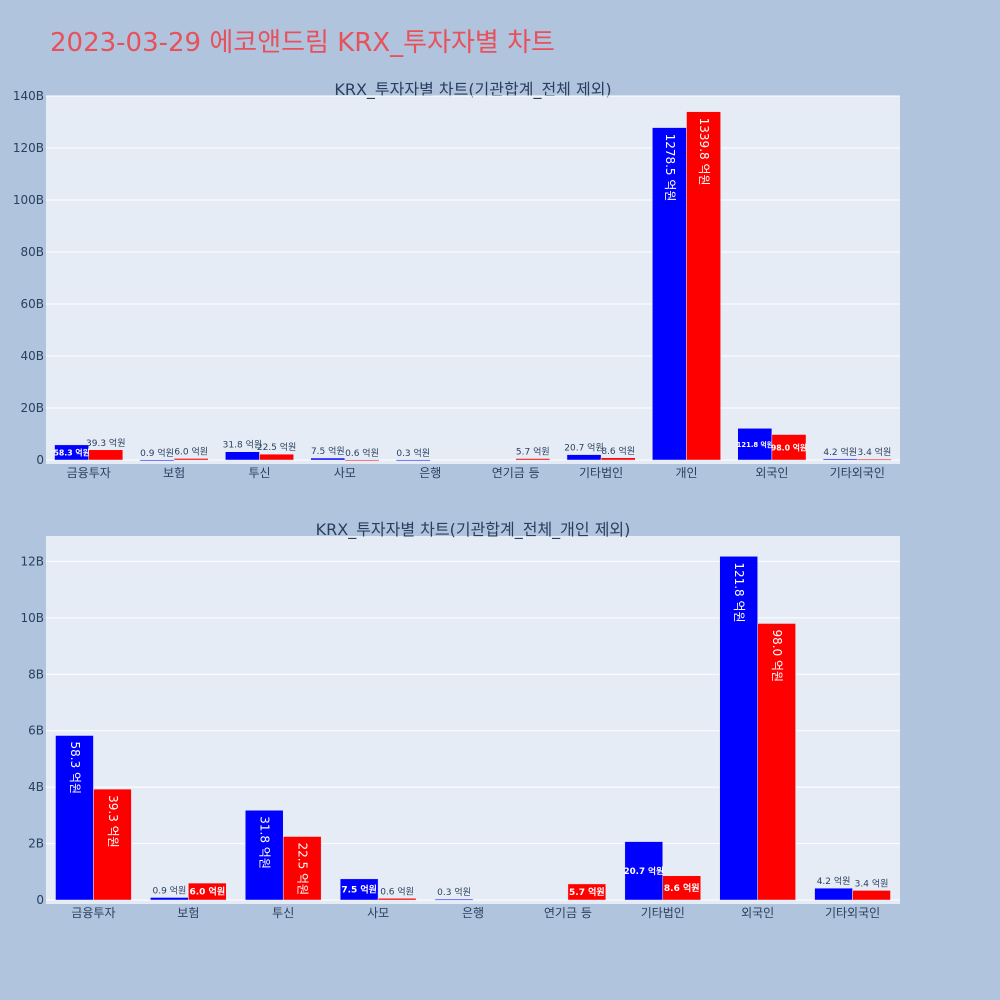  I want to click on bar-value-label: 31.8 억원, so click(242, 445).